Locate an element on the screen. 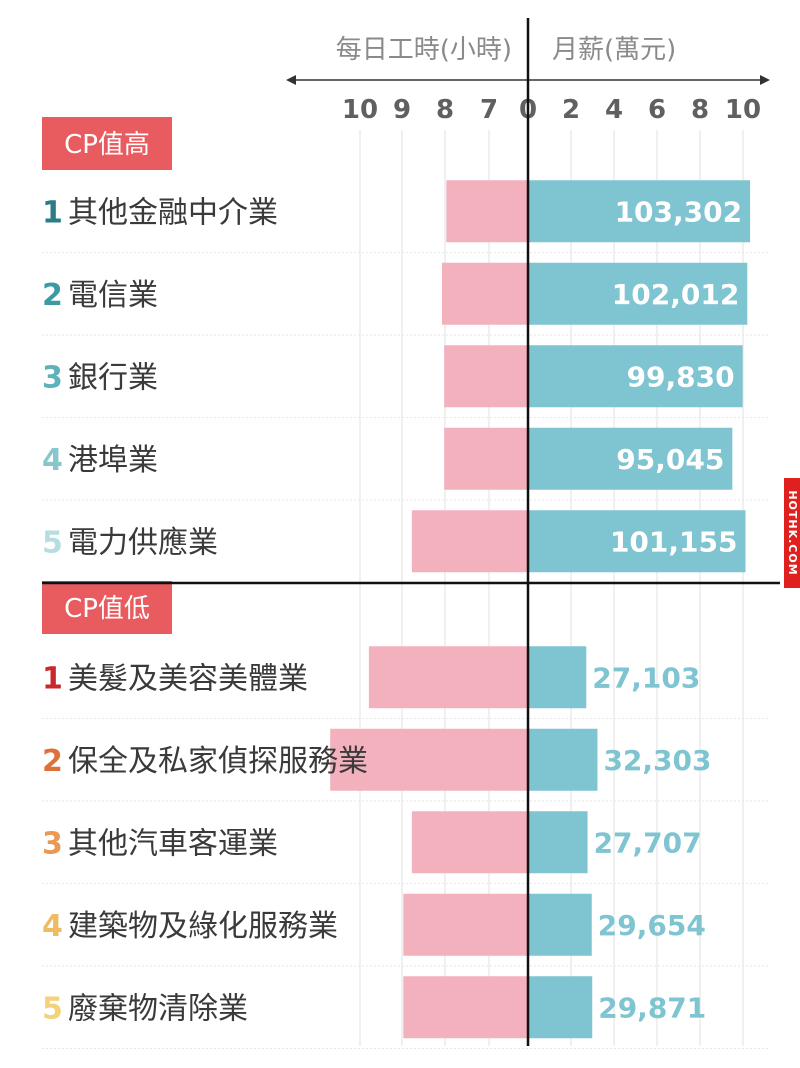 The width and height of the screenshot is (800, 1068). watermark-badge is located at coordinates (792, 533).